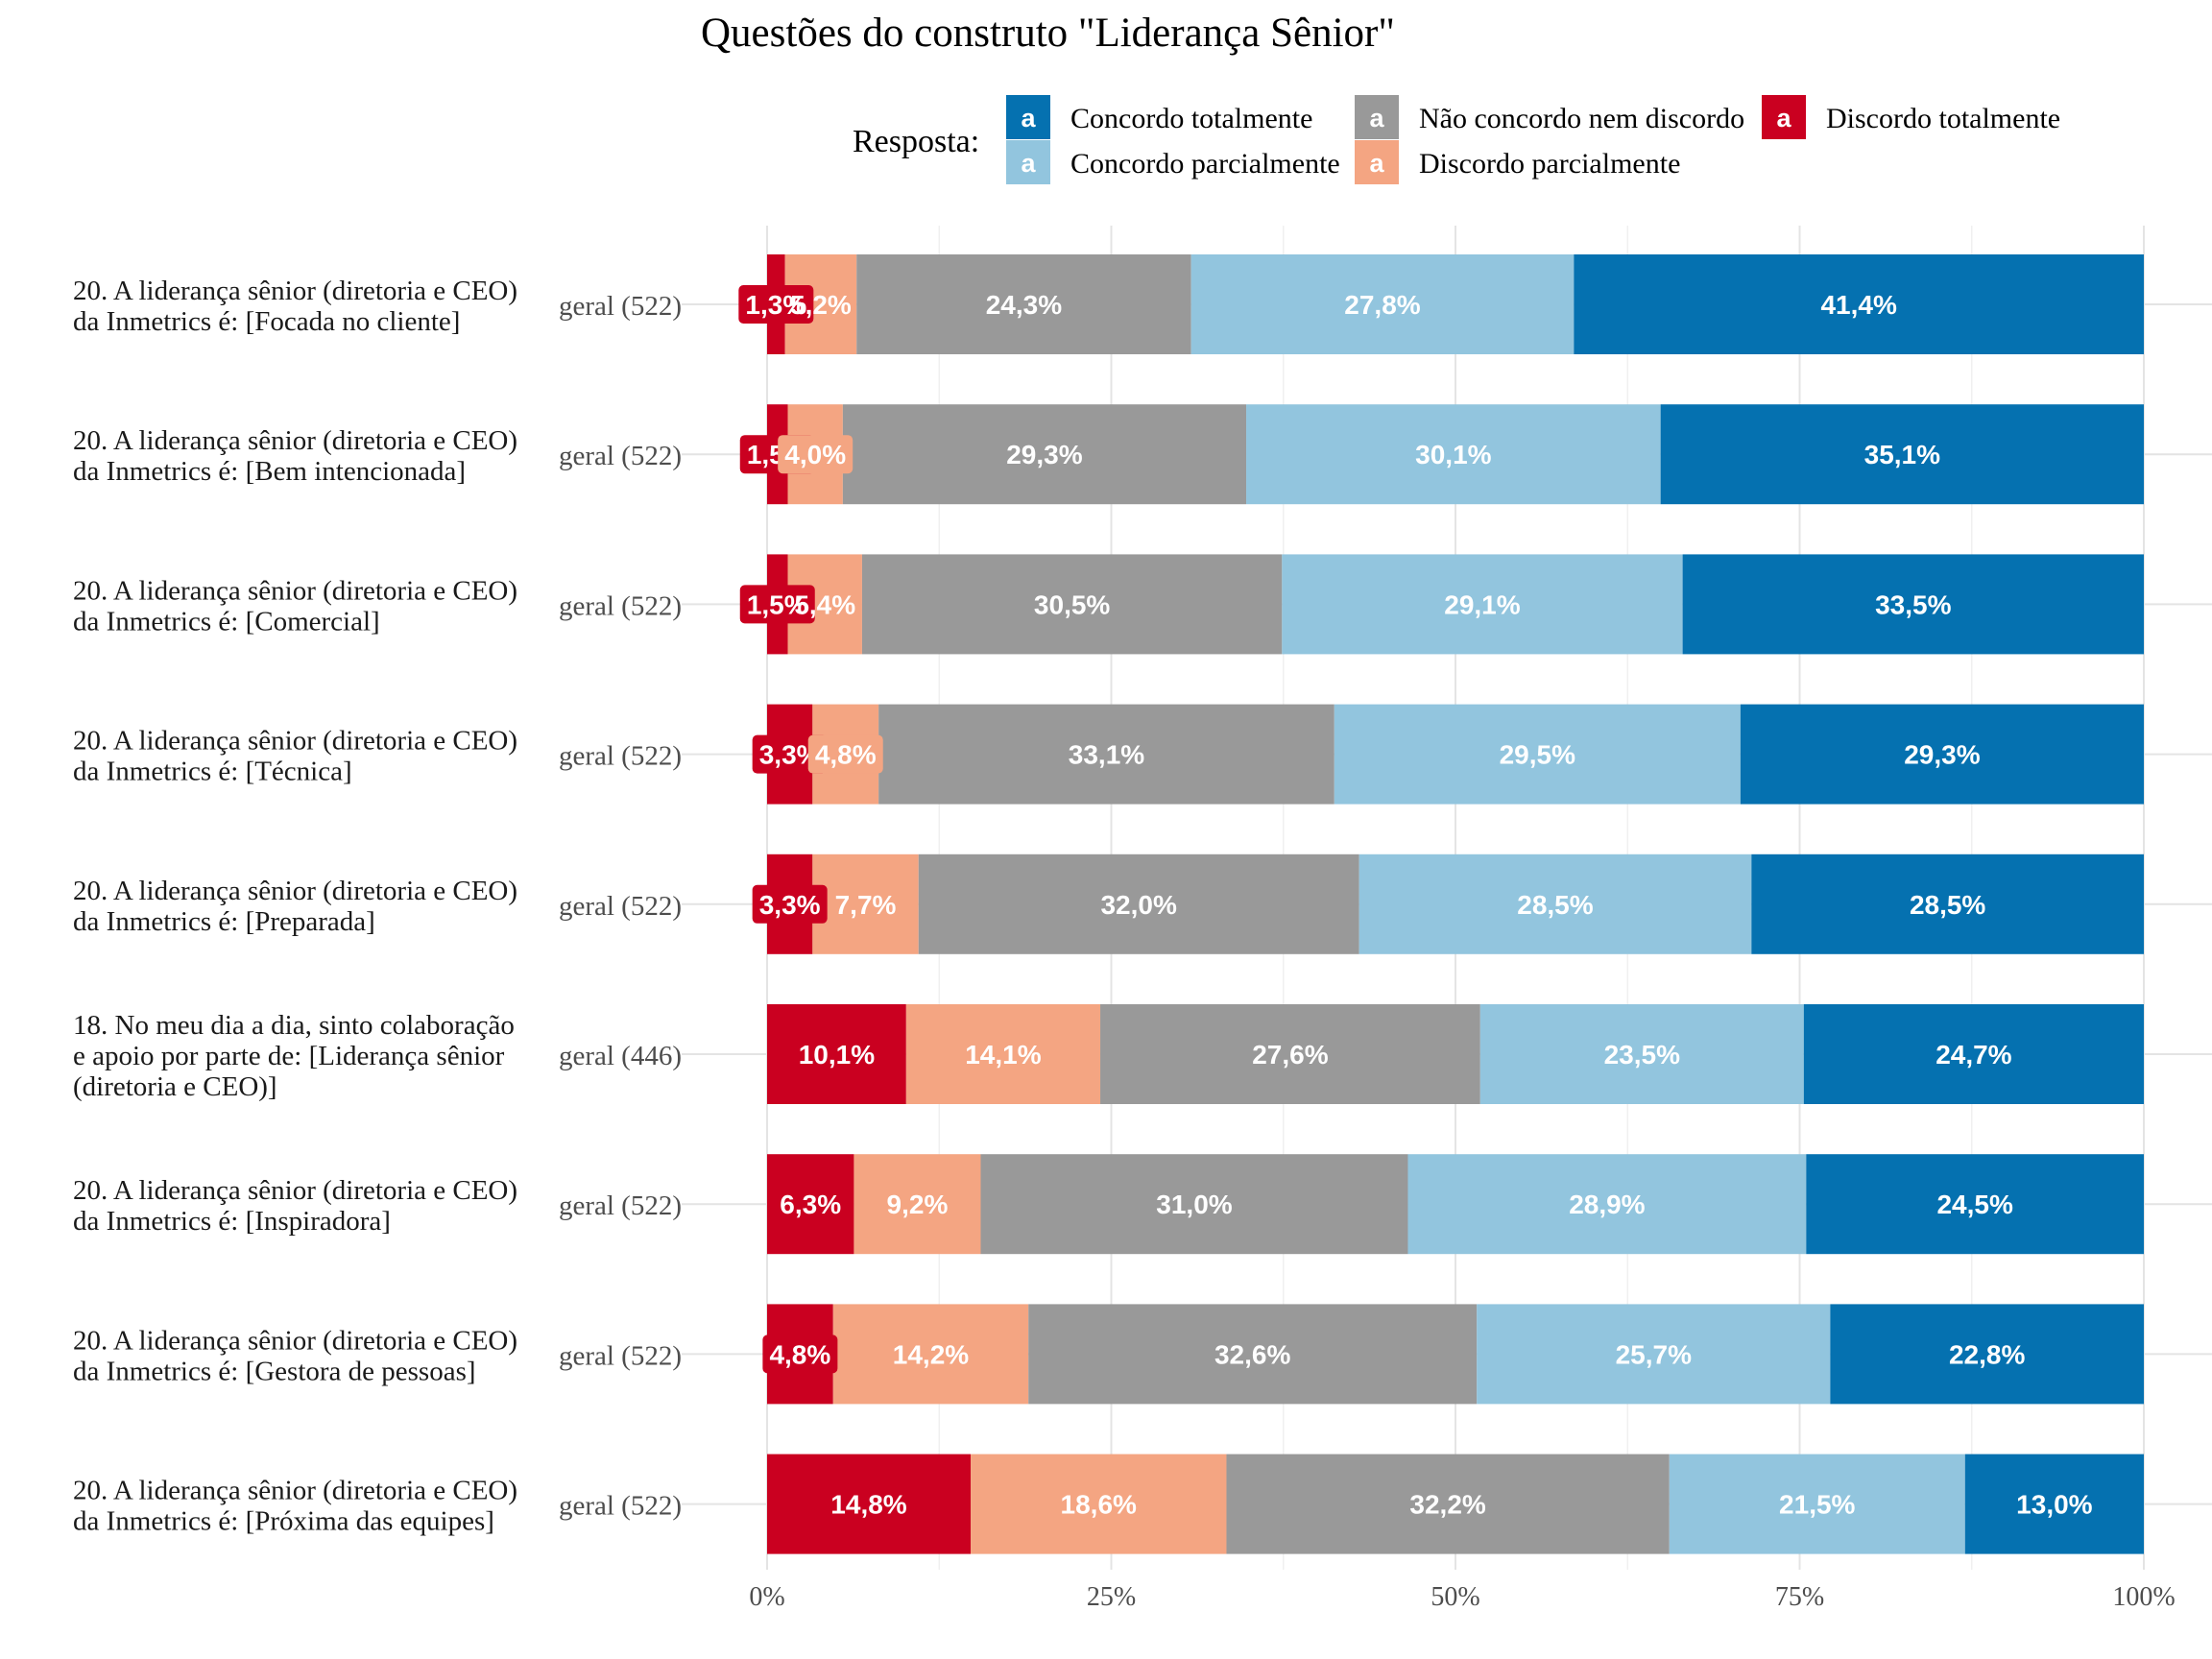  Describe the element at coordinates (2143, 1597) in the screenshot. I see `x-tick-label: 100%` at that location.